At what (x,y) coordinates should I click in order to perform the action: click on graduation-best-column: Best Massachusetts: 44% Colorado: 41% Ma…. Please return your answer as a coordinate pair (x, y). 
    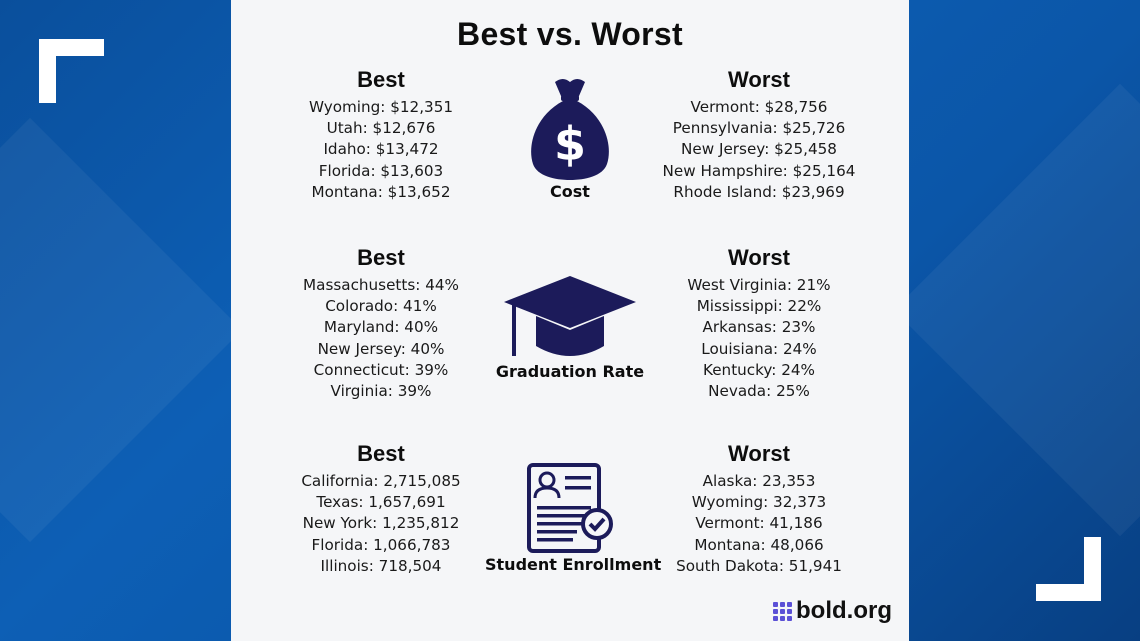
    Looking at the image, I should click on (381, 323).